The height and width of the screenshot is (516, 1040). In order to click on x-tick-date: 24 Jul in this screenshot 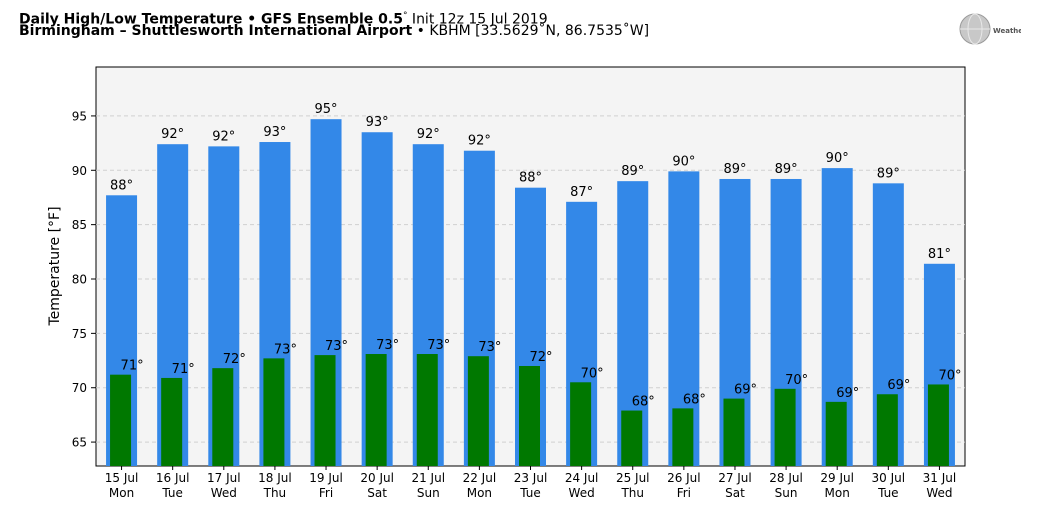, I will do `click(582, 478)`.